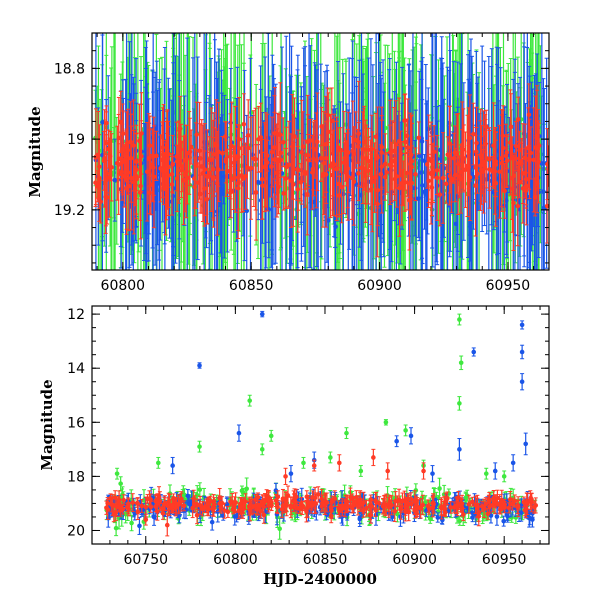  I want to click on bottom-xlabel: HJD-2400000, so click(320, 579).